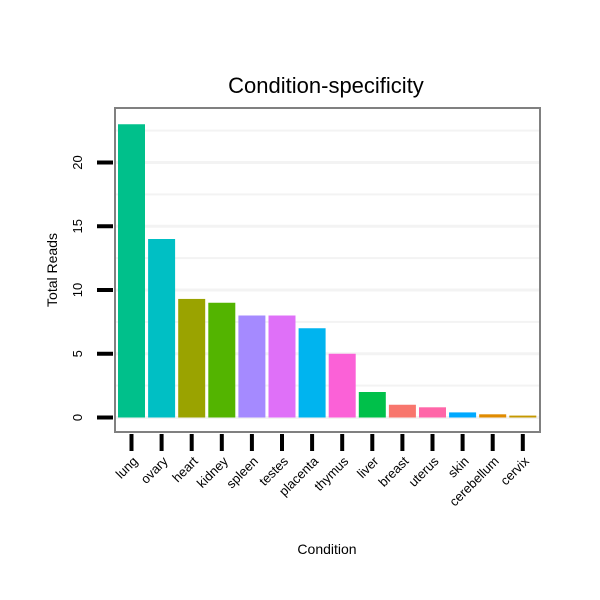 This screenshot has height=600, width=600. Describe the element at coordinates (326, 85) in the screenshot. I see `chart-title: Condition-specificity` at that location.